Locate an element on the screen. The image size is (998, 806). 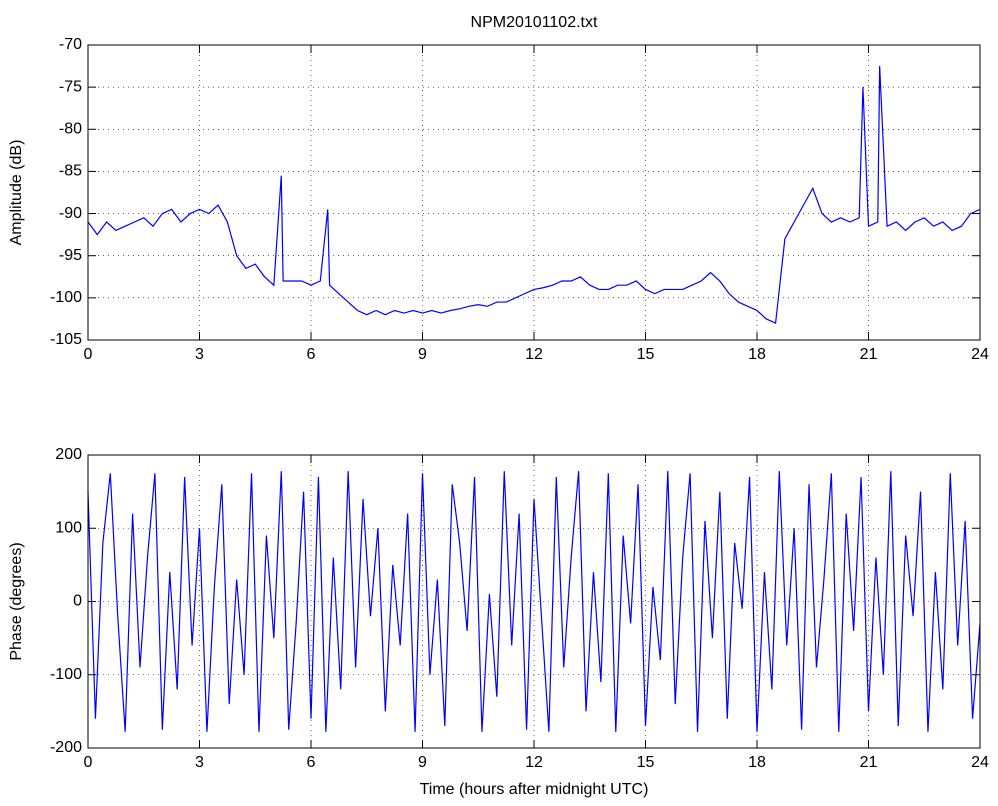
y-tick-label: 100 is located at coordinates (68, 527).